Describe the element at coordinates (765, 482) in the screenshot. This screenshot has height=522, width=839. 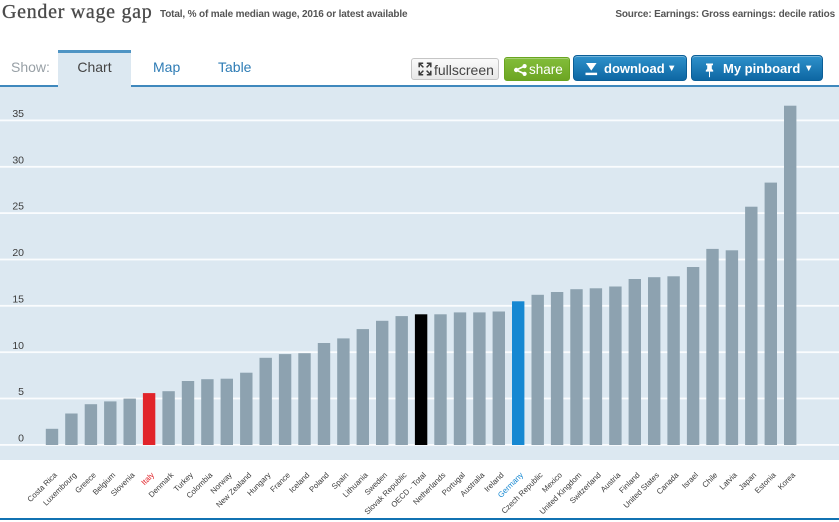
I see `svg-text: Estonia` at that location.